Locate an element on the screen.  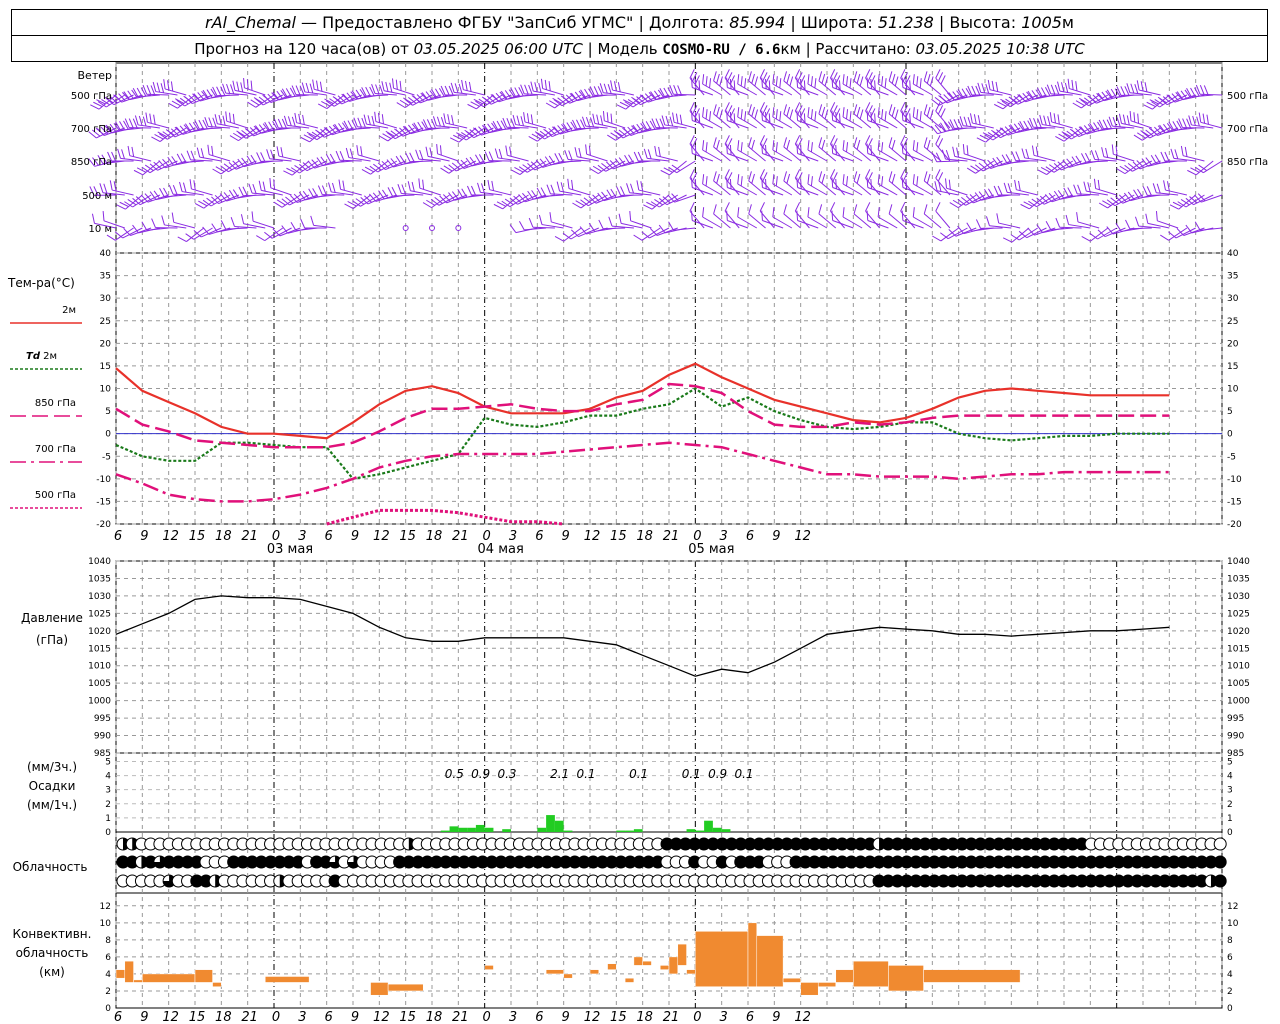
precip-ytick-left: 2 is located at coordinates (108, 805).